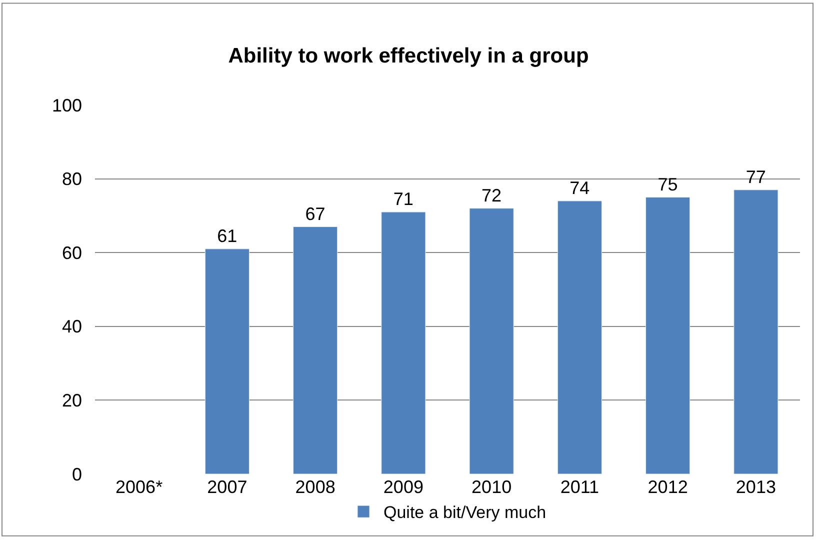 Image resolution: width=817 pixels, height=541 pixels. What do you see at coordinates (67, 105) in the screenshot?
I see `y-tick-label: 100` at bounding box center [67, 105].